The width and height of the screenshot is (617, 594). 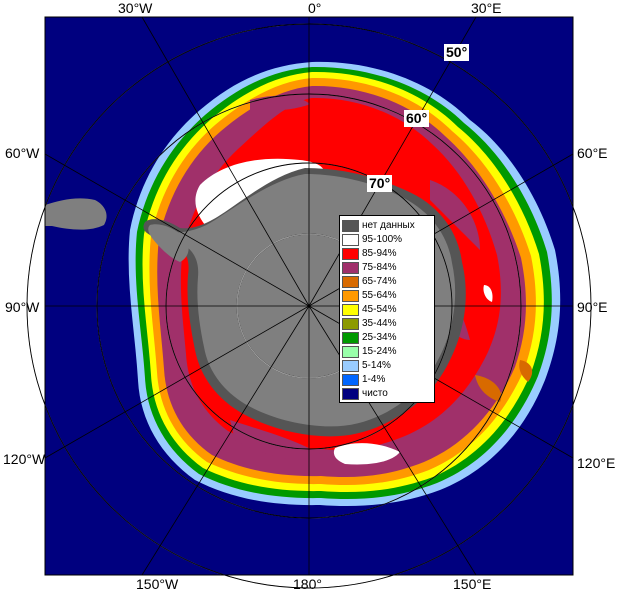 I want to click on legend-item: 85-94%, so click(x=387, y=253).